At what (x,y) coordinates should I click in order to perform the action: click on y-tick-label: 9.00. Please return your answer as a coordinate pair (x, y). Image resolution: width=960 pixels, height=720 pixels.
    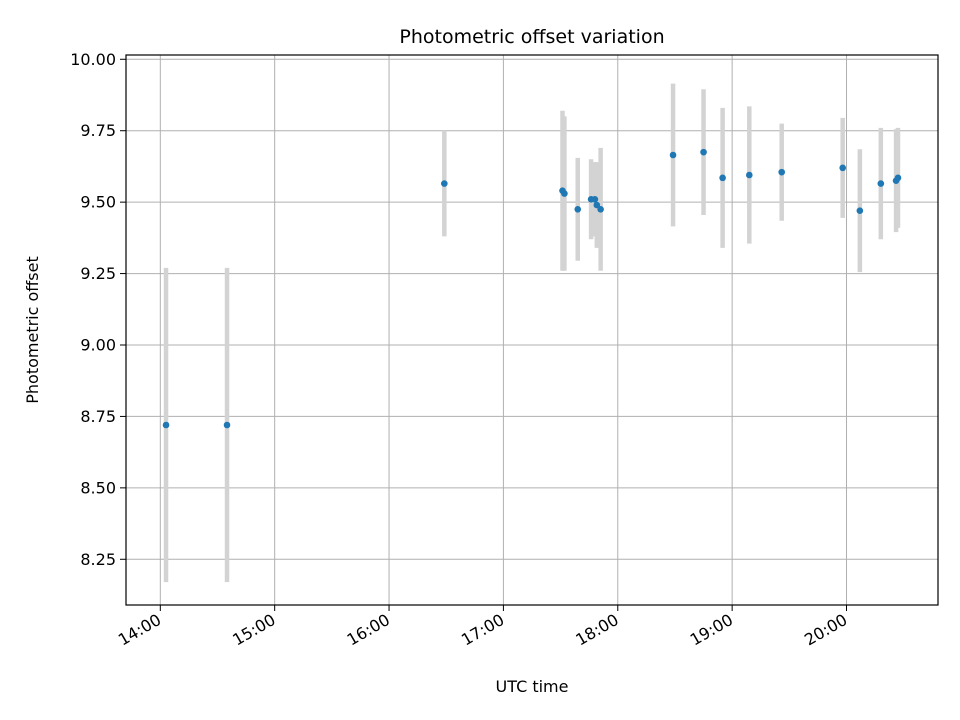
    Looking at the image, I should click on (98, 345).